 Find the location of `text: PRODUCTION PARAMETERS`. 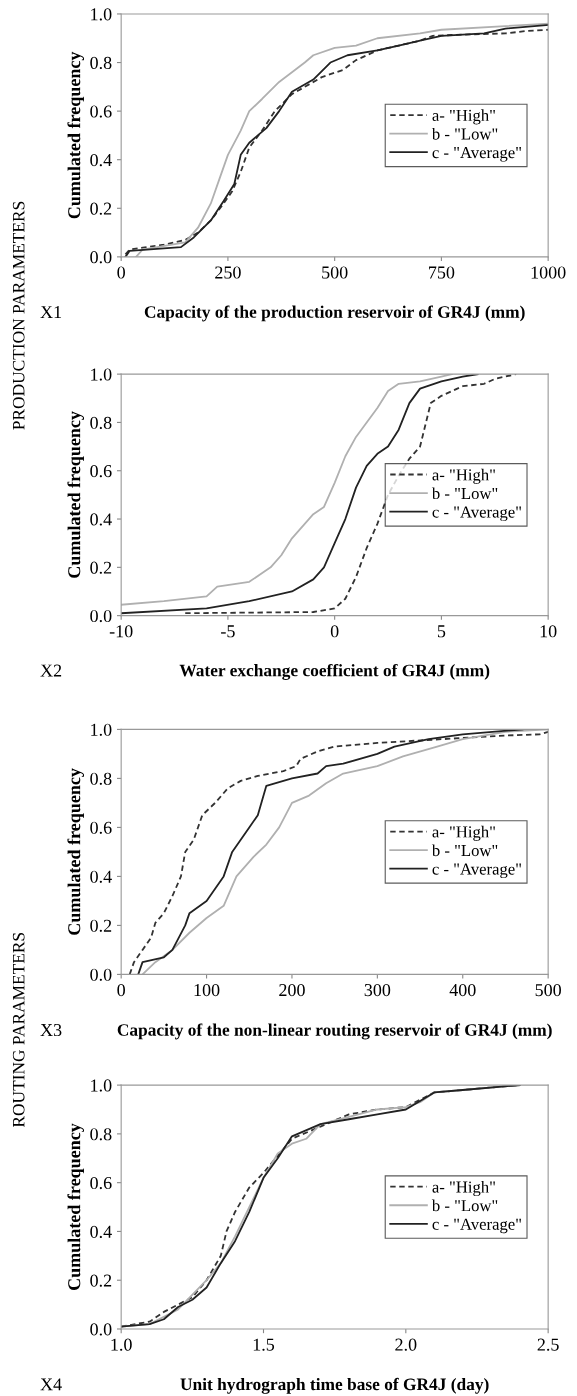

text: PRODUCTION PARAMETERS is located at coordinates (18, 315).